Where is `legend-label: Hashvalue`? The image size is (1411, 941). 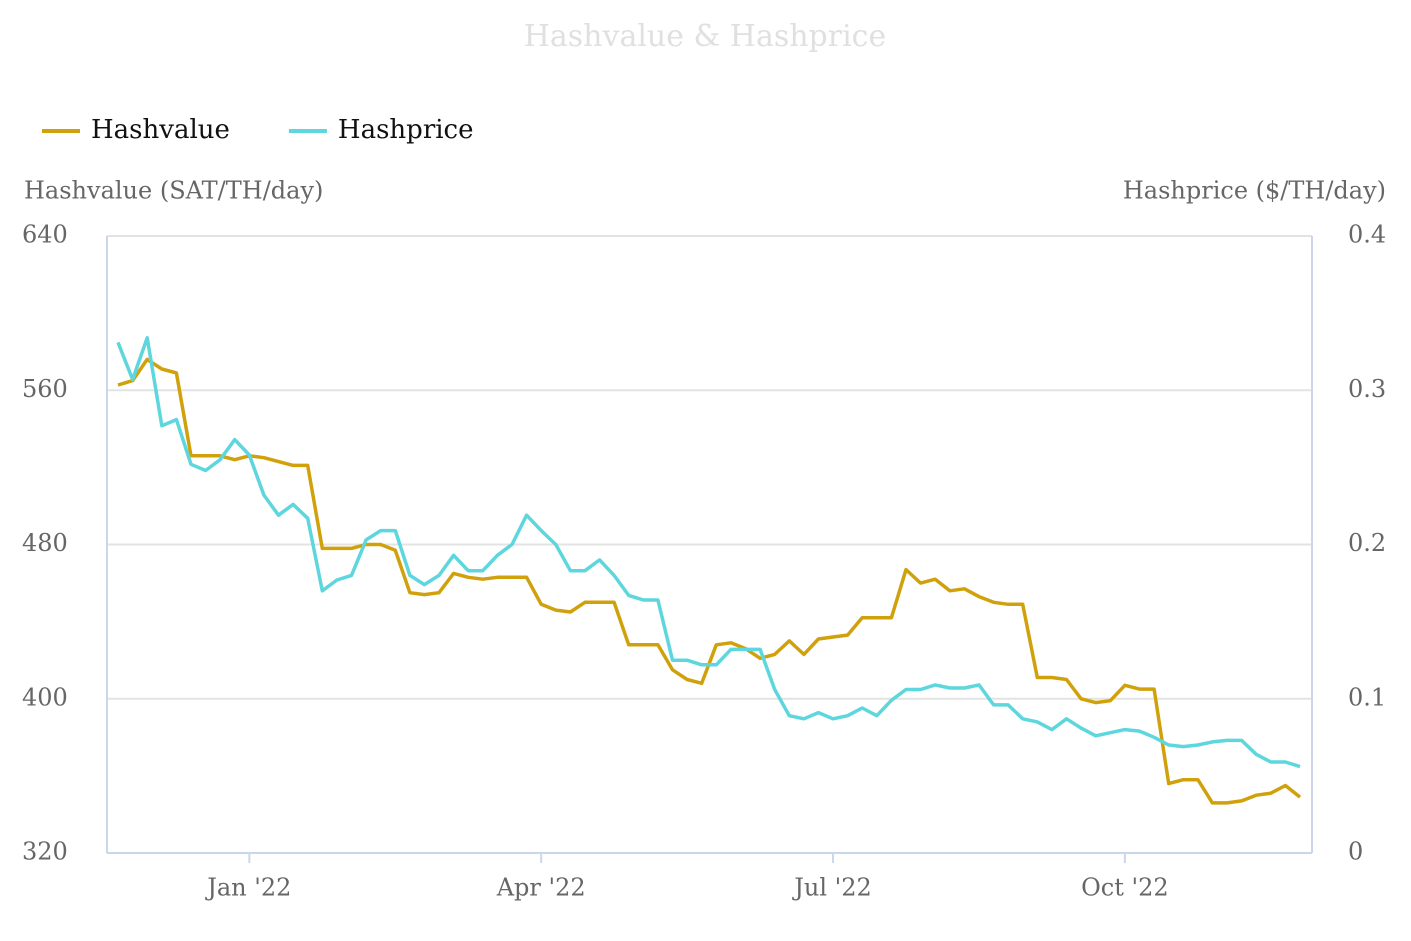 legend-label: Hashvalue is located at coordinates (160, 130).